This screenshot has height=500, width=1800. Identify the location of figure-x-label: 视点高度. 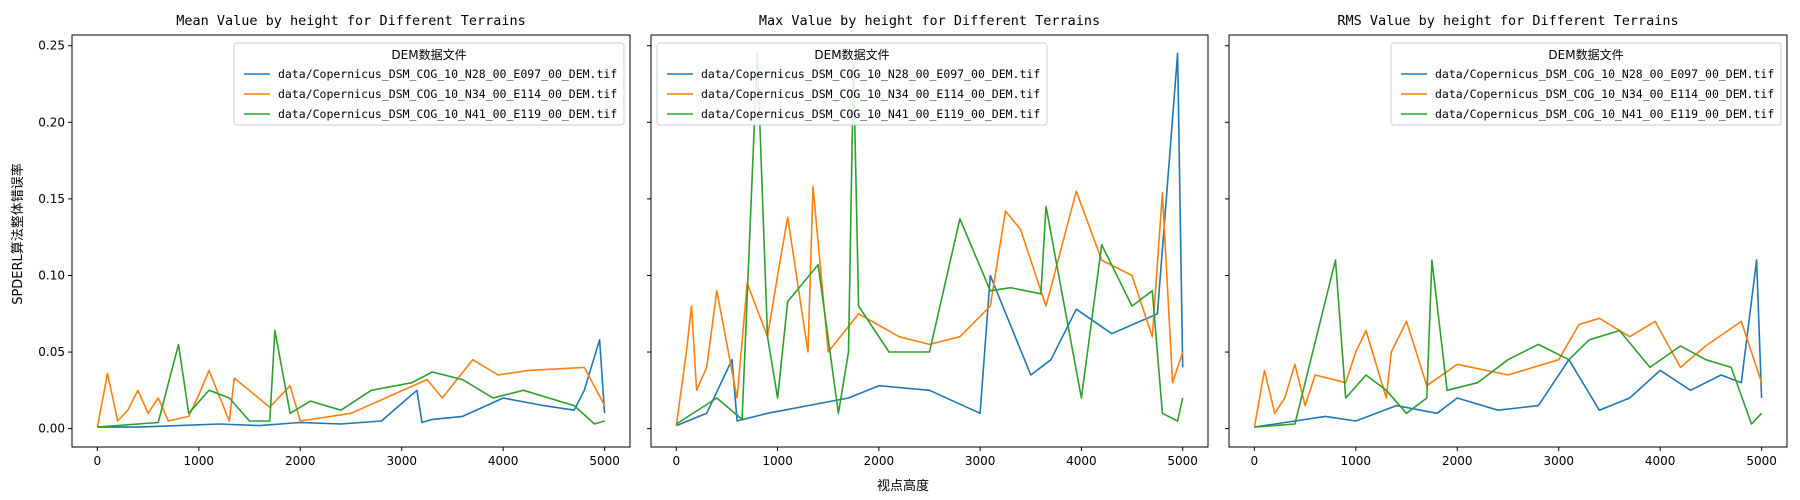
(903, 486).